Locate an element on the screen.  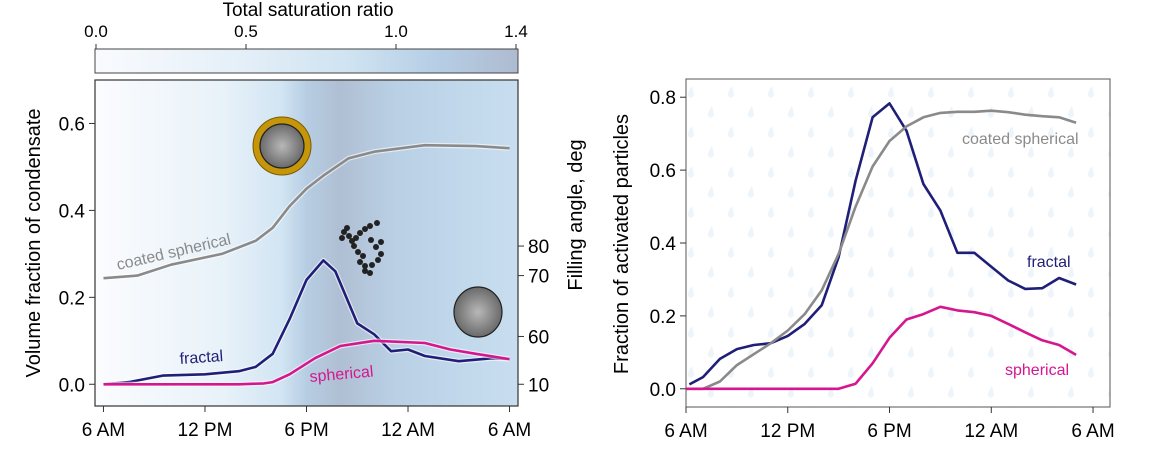
coated-sphere-icon is located at coordinates (282, 146).